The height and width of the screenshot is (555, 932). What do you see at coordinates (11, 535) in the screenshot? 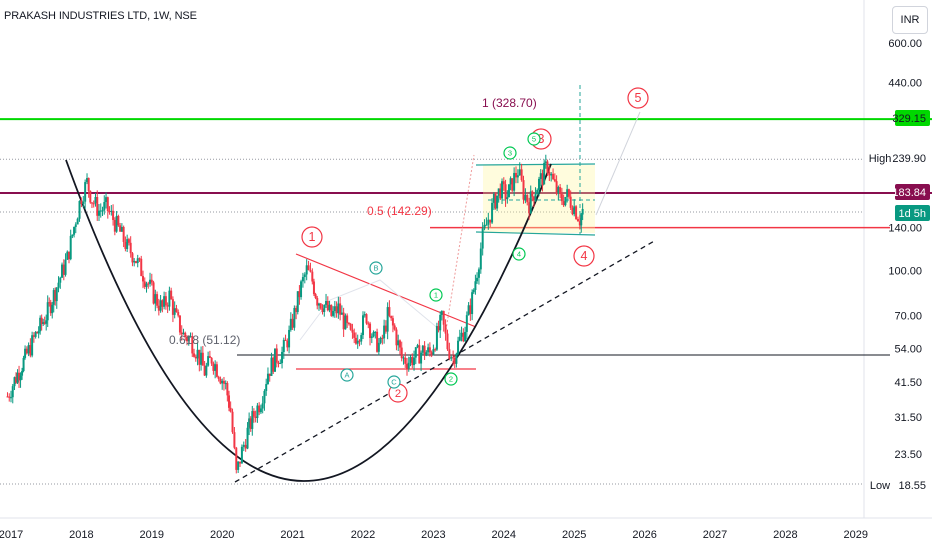
I see `x-tick-label: 2017` at bounding box center [11, 535].